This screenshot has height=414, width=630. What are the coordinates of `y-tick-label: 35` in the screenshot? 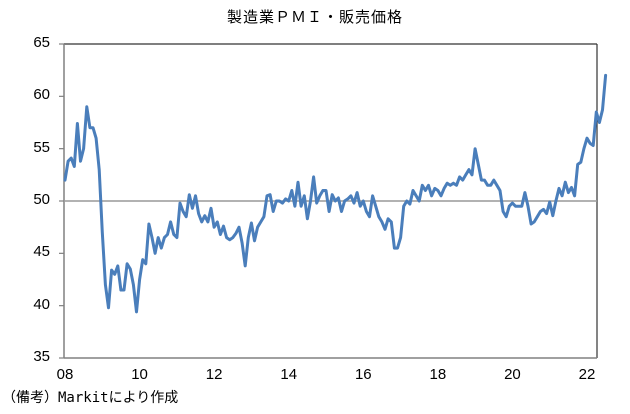 It's located at (41, 356).